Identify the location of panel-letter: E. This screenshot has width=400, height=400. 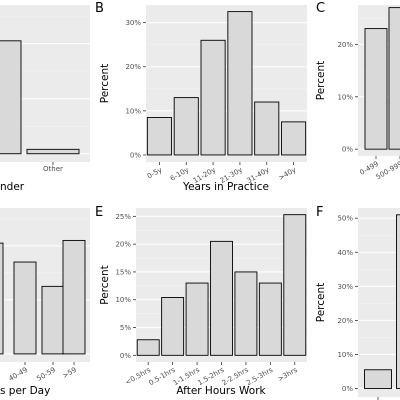
(99, 212).